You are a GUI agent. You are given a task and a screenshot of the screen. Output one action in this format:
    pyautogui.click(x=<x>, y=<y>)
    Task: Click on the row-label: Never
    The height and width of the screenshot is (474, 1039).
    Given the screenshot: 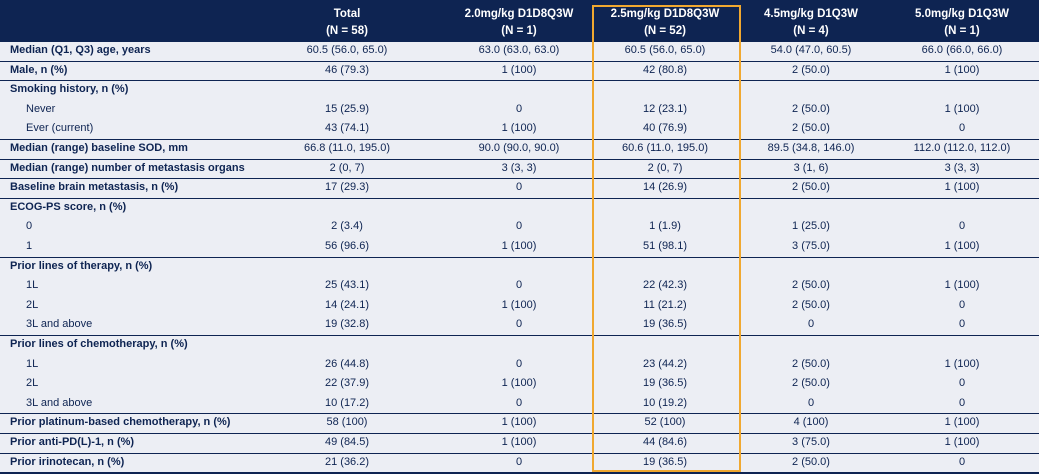 What is the action you would take?
    pyautogui.click(x=41, y=108)
    